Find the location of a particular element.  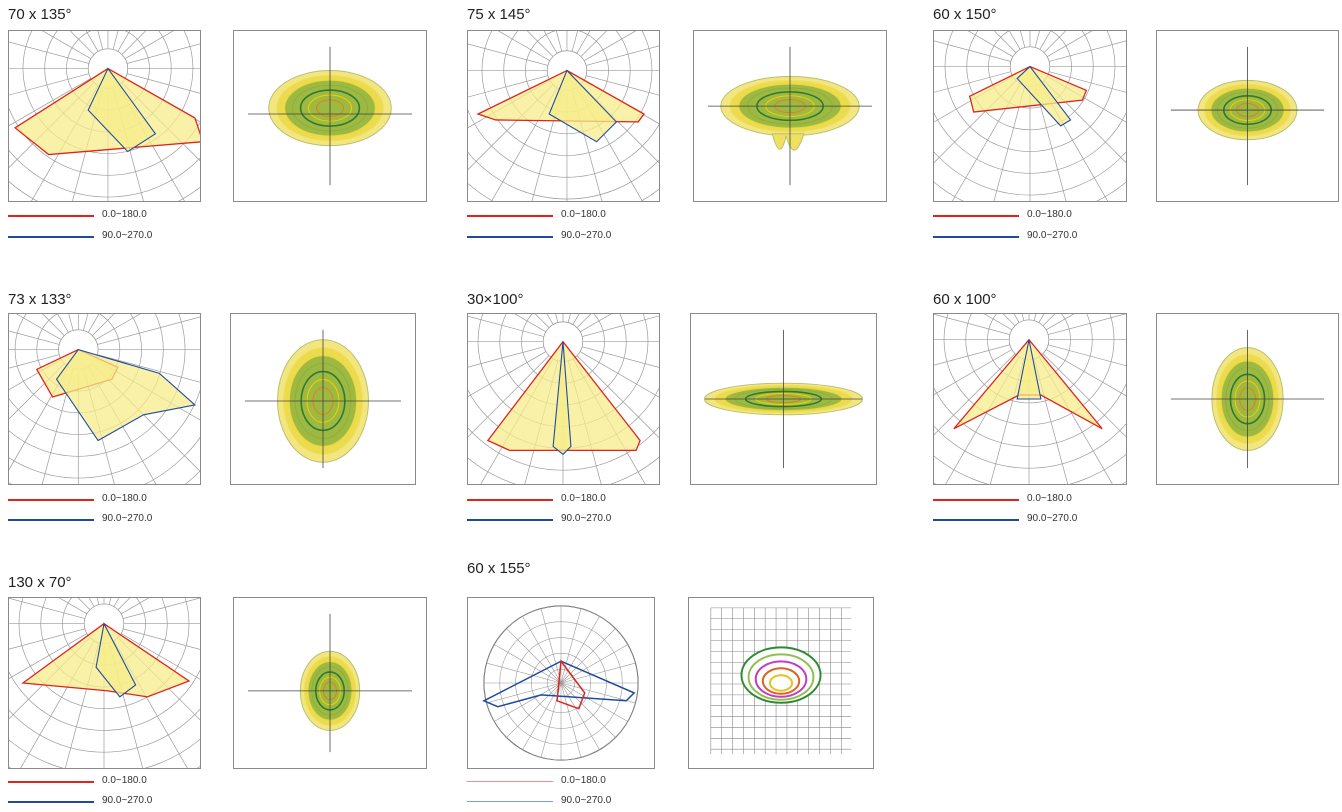

isolux-drip is located at coordinates (788, 142).